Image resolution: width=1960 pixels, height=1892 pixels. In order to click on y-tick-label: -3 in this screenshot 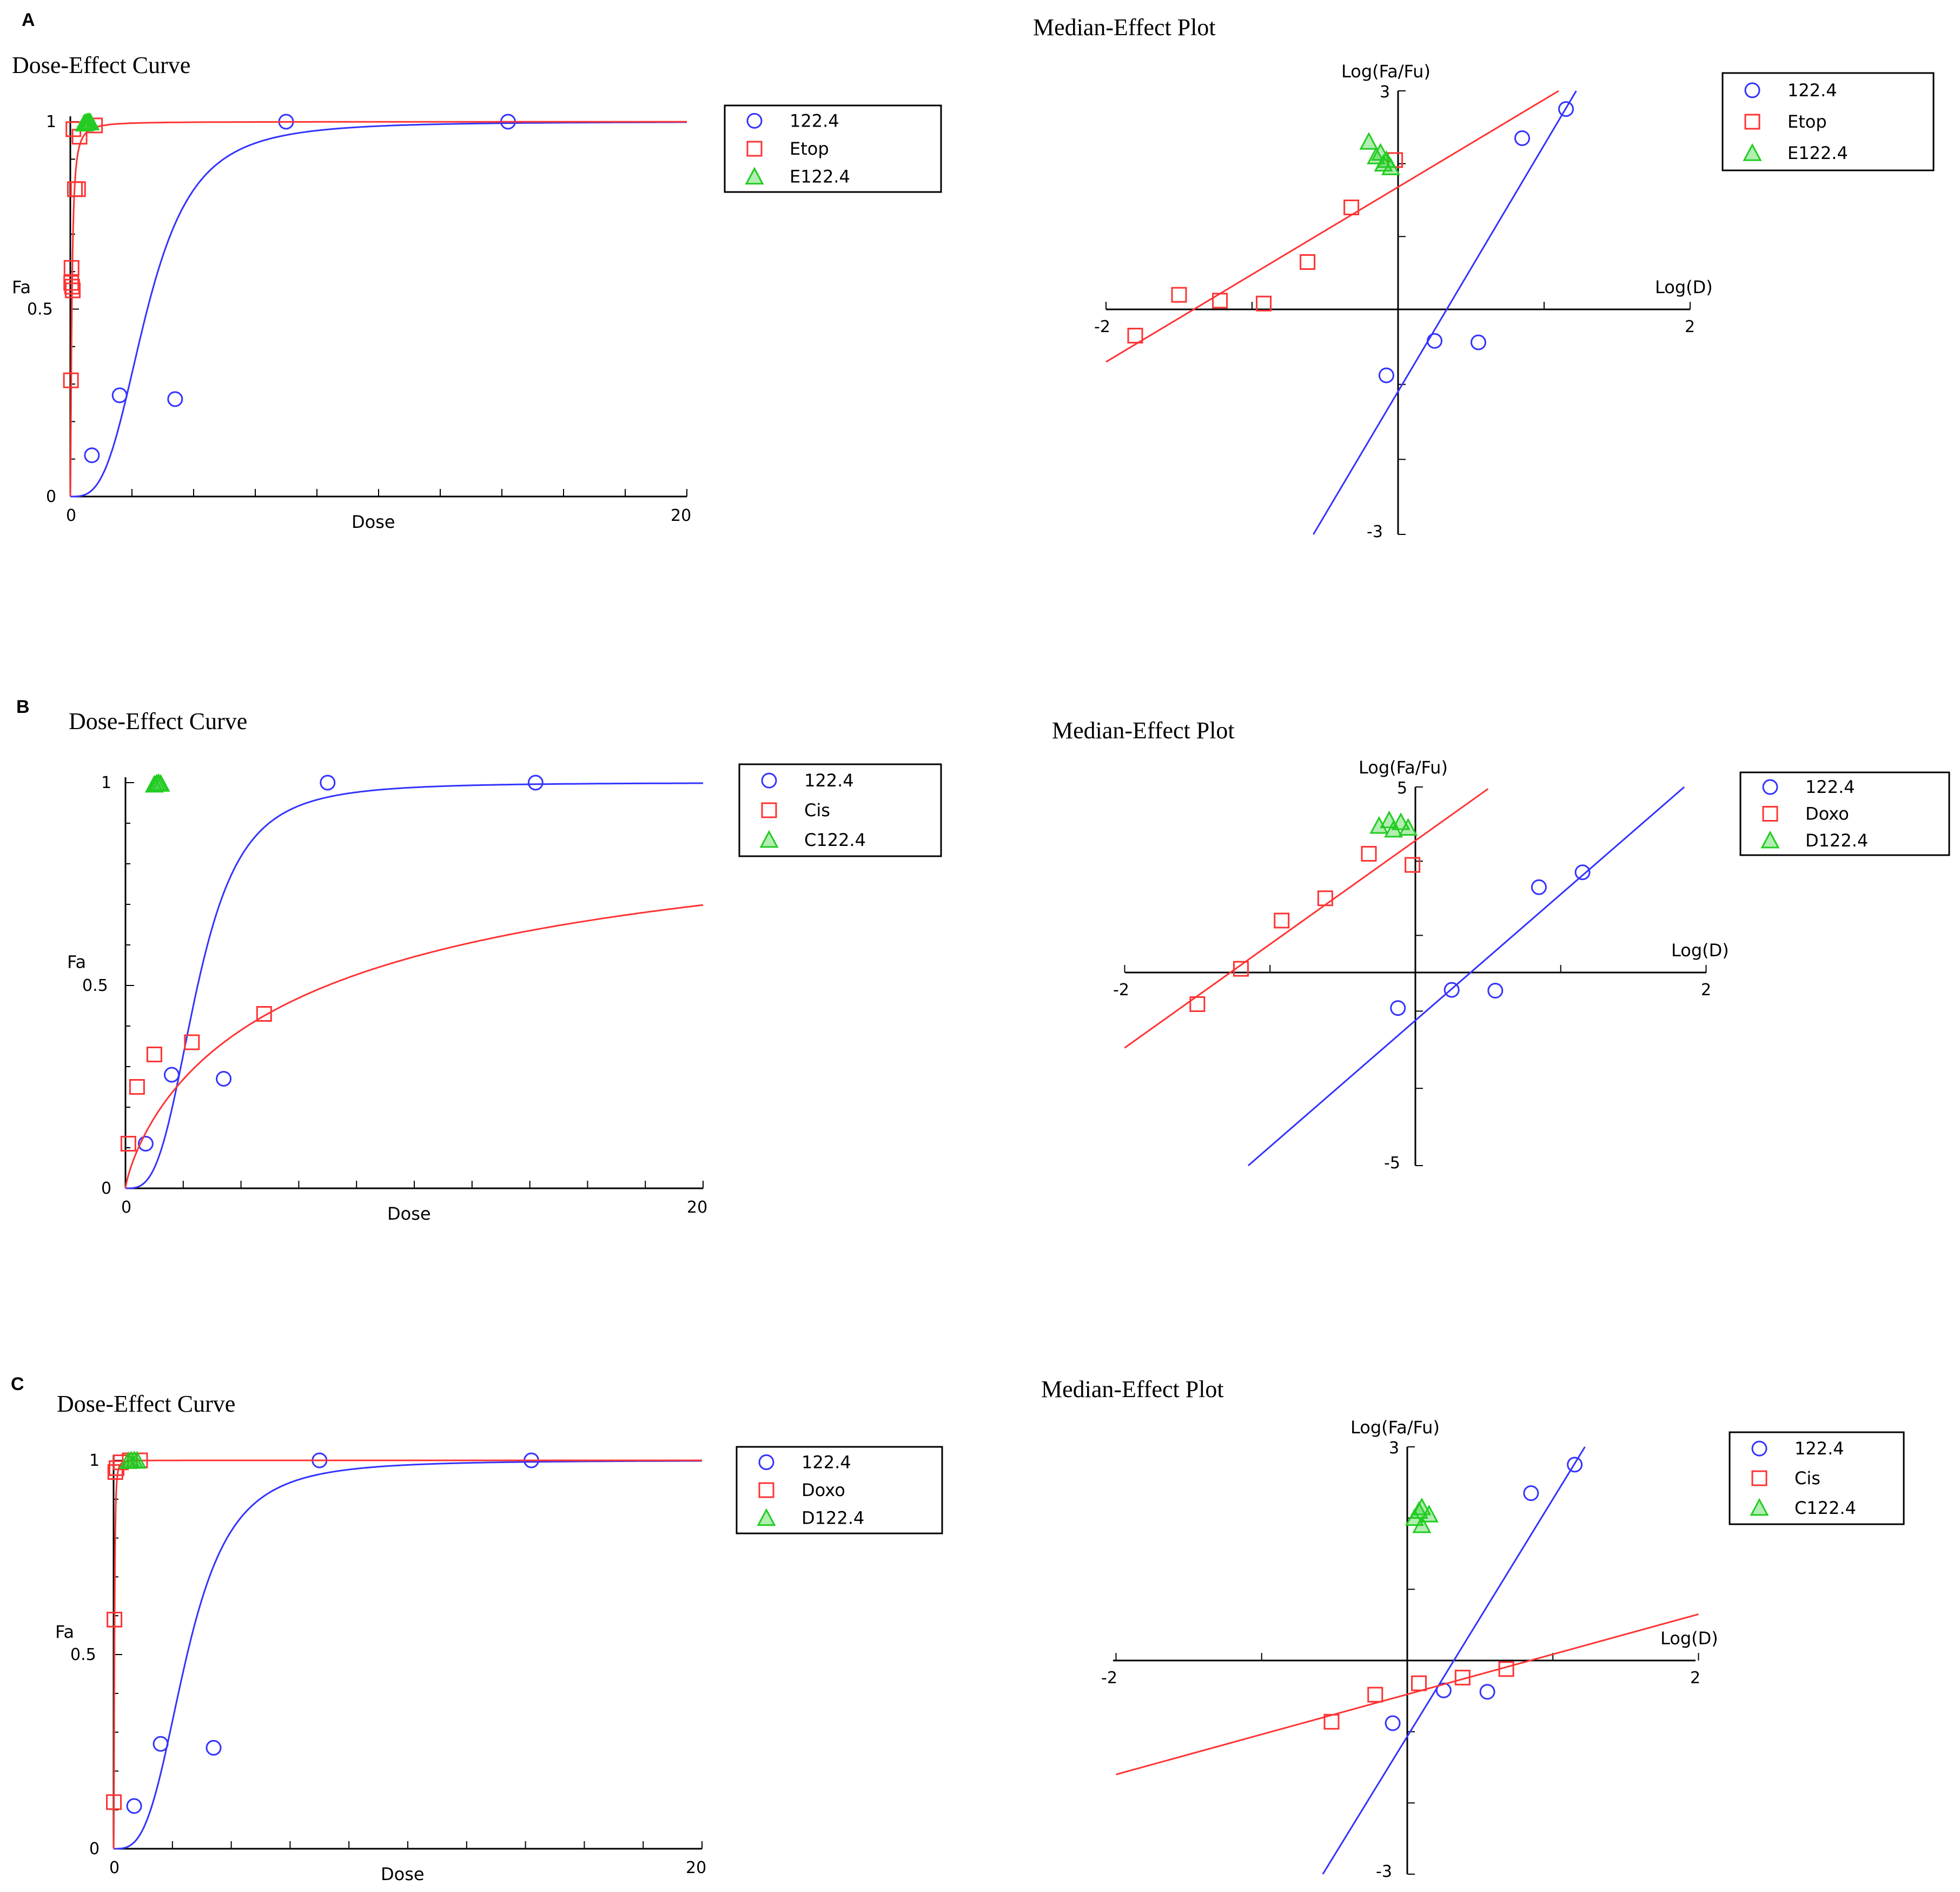, I will do `click(1384, 1871)`.